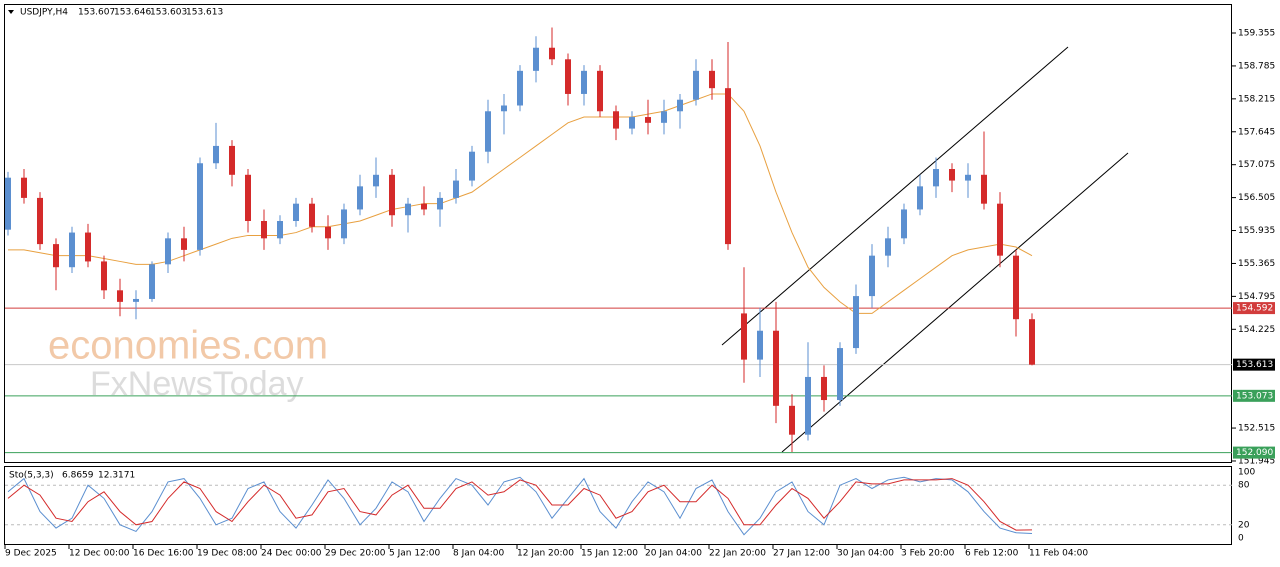 Image resolution: width=1280 pixels, height=567 pixels. What do you see at coordinates (1256, 66) in the screenshot?
I see `y-tick-label: 158.785` at bounding box center [1256, 66].